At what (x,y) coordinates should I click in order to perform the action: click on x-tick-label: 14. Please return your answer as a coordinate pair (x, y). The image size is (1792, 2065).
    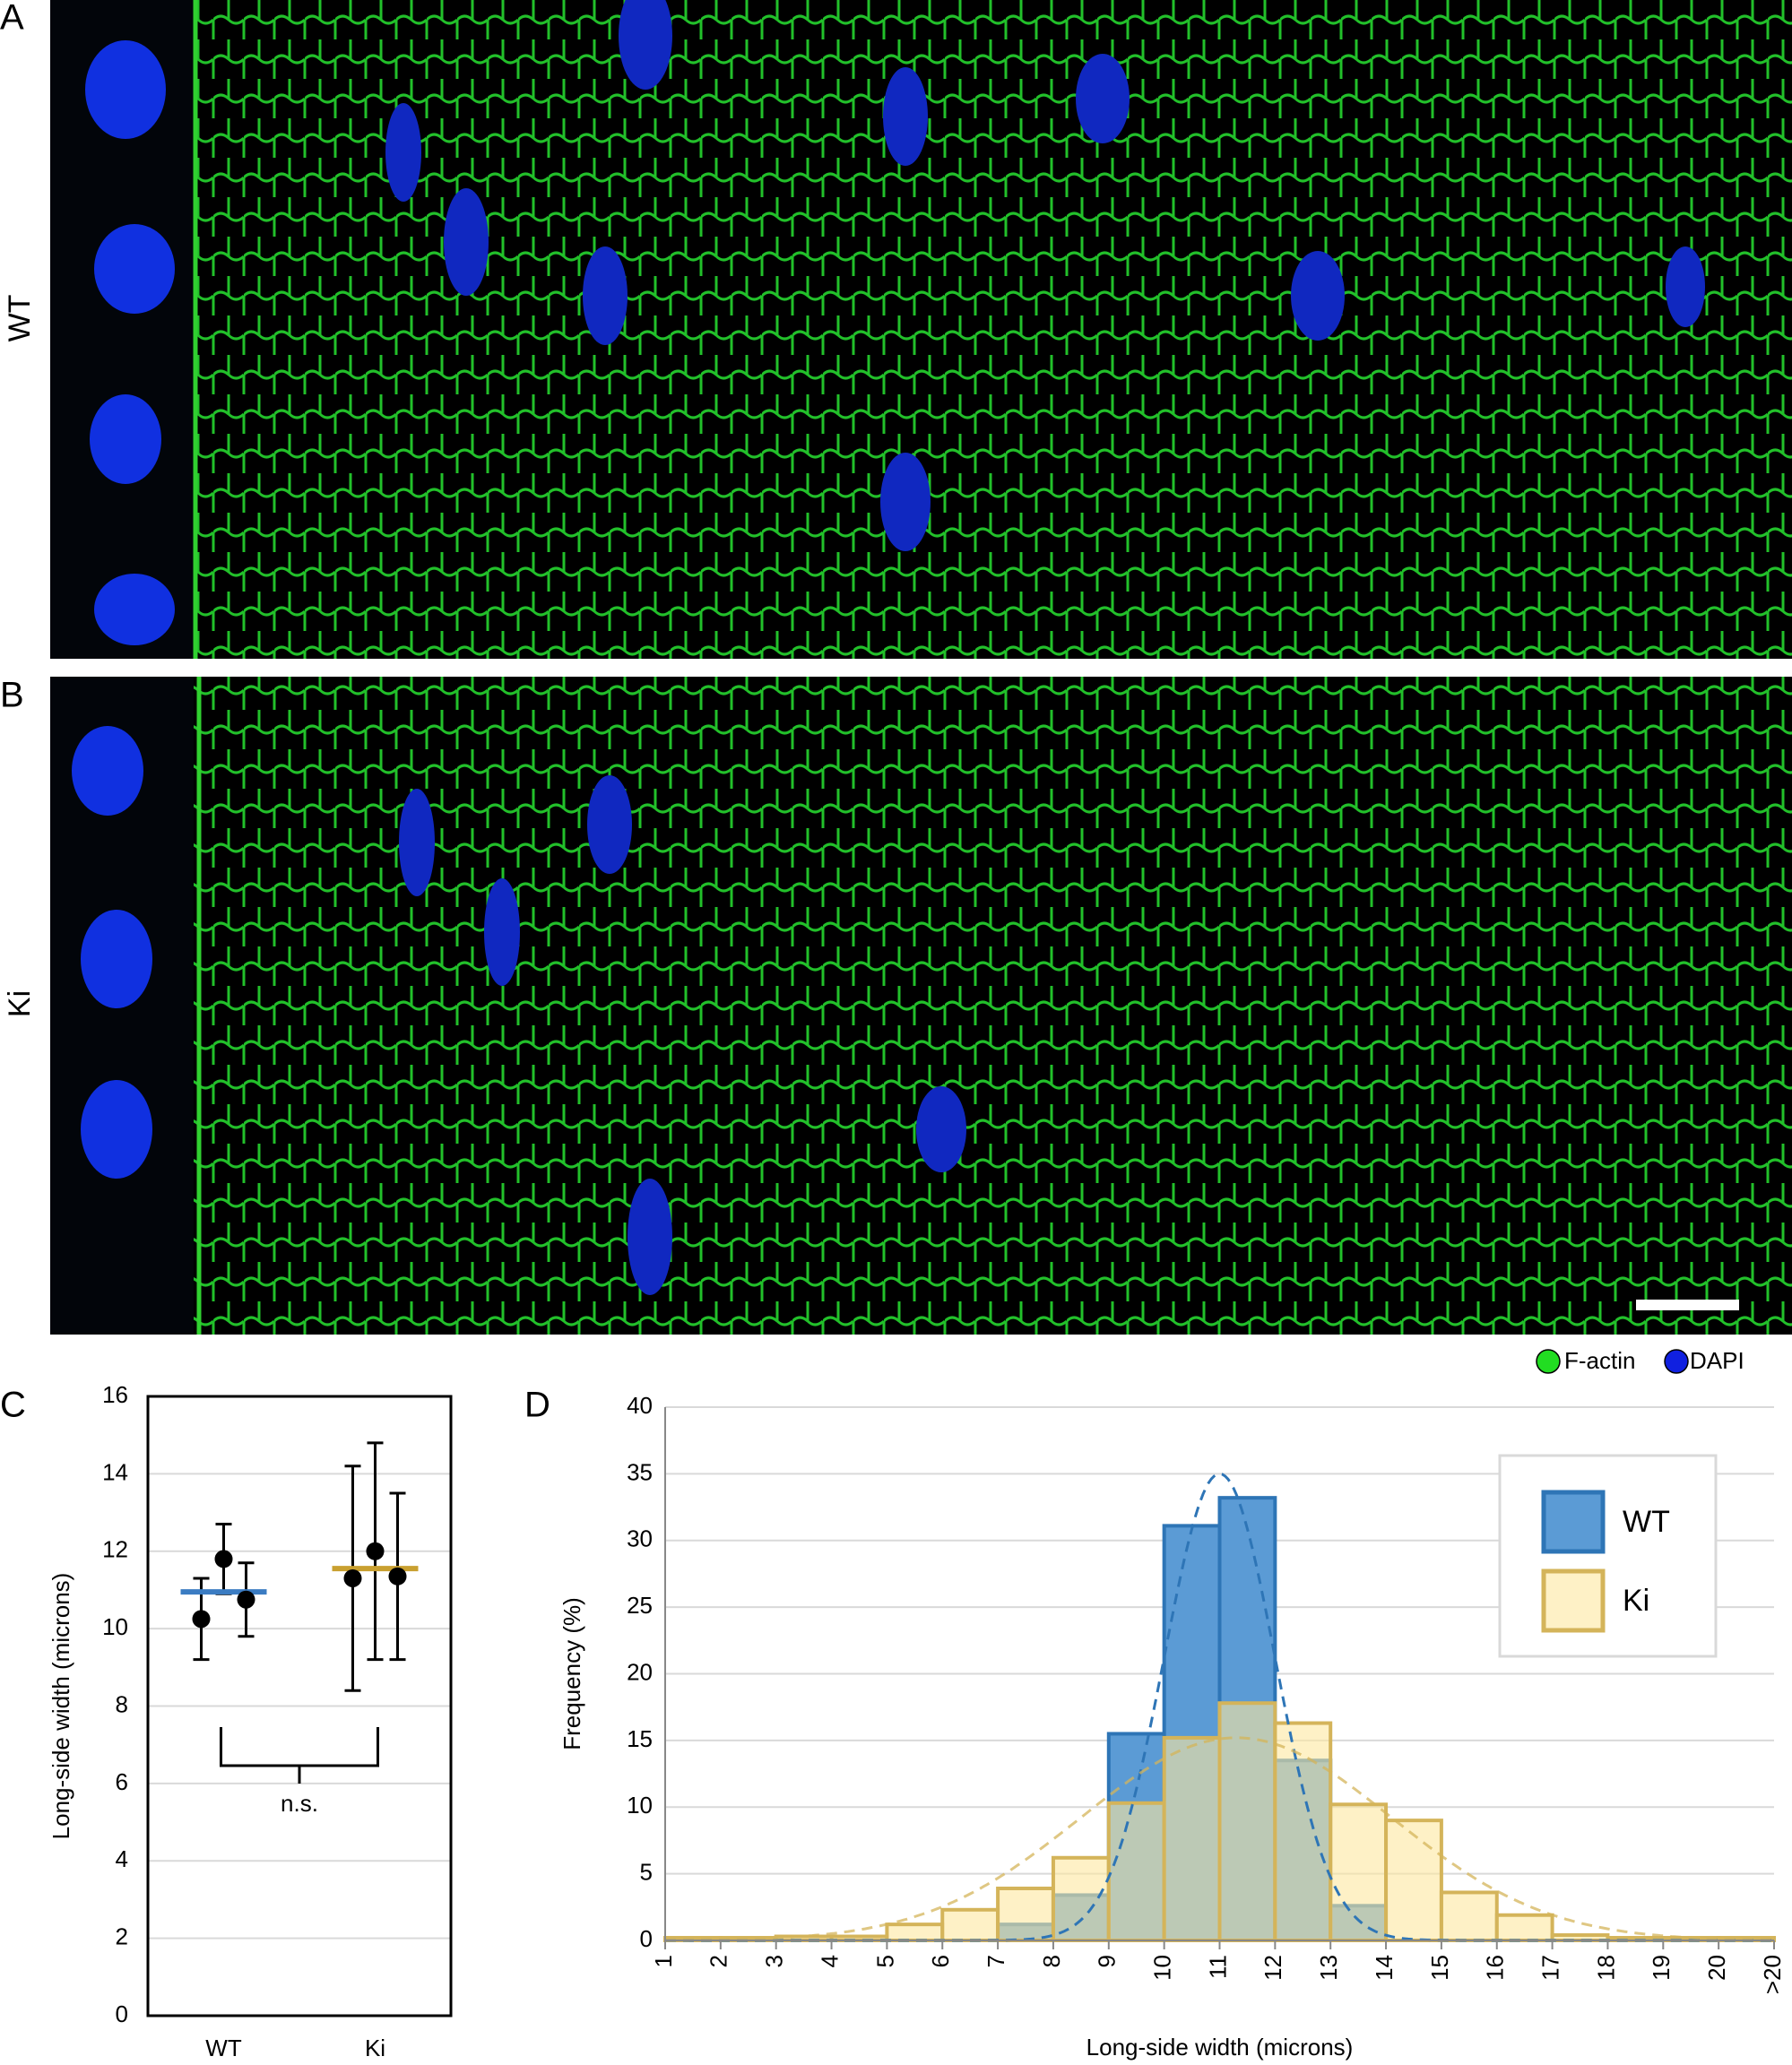
    Looking at the image, I should click on (1384, 1968).